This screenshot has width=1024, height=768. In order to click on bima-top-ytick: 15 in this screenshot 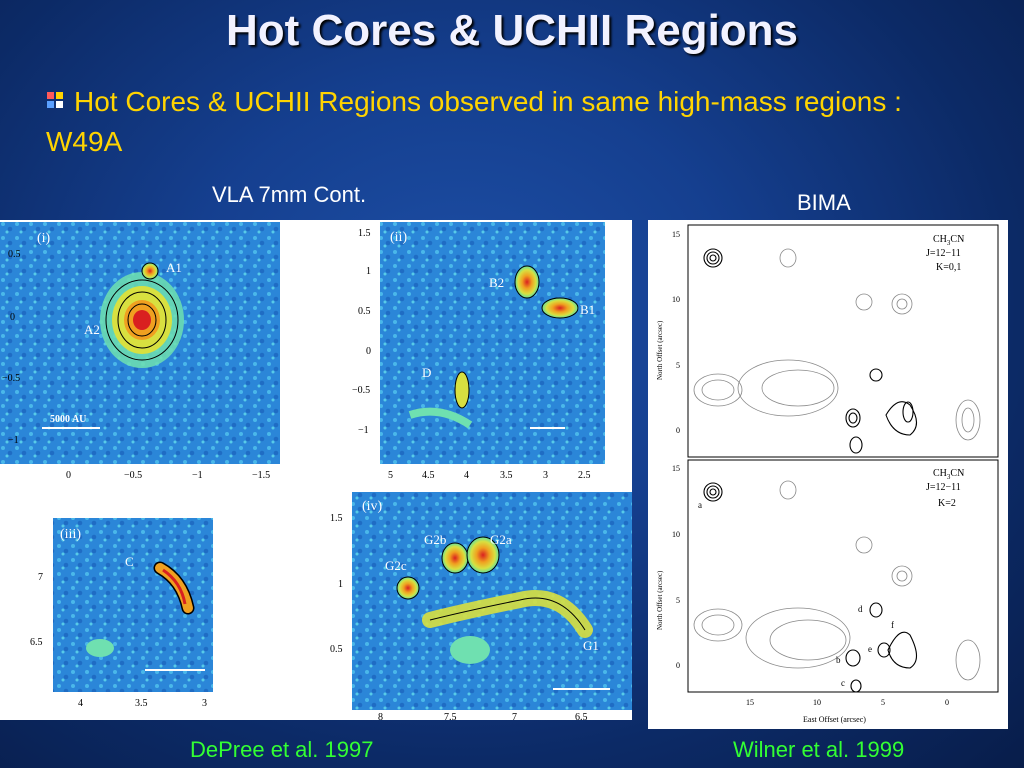, I will do `click(676, 234)`.